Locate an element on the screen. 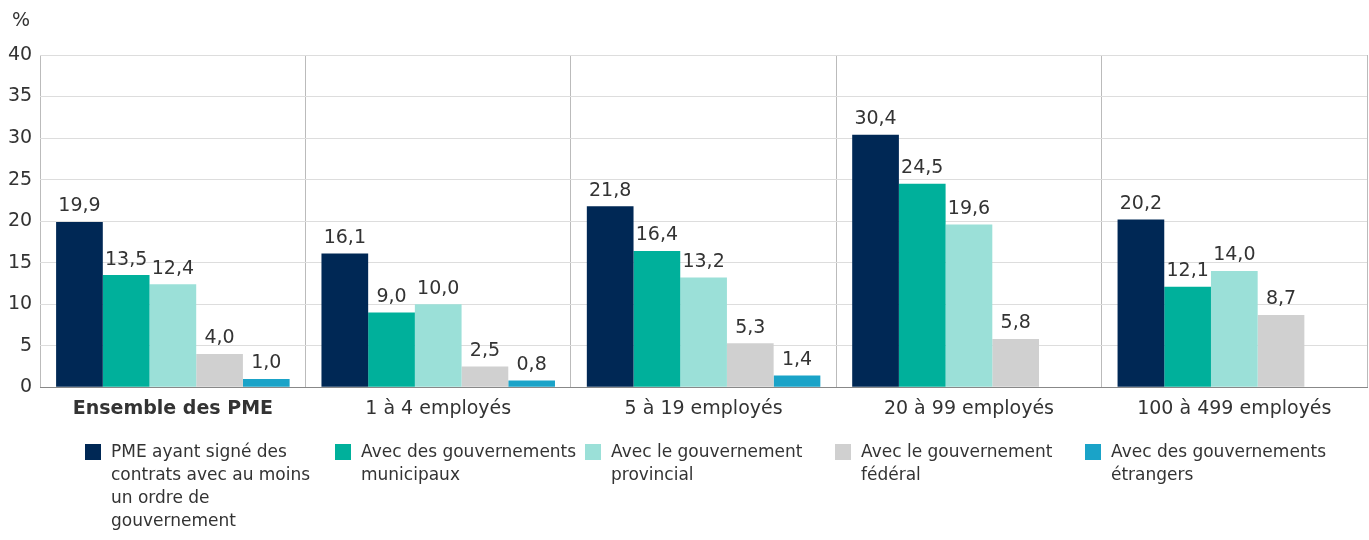 This screenshot has height=540, width=1369. y-tick-label: 40 is located at coordinates (20, 52).